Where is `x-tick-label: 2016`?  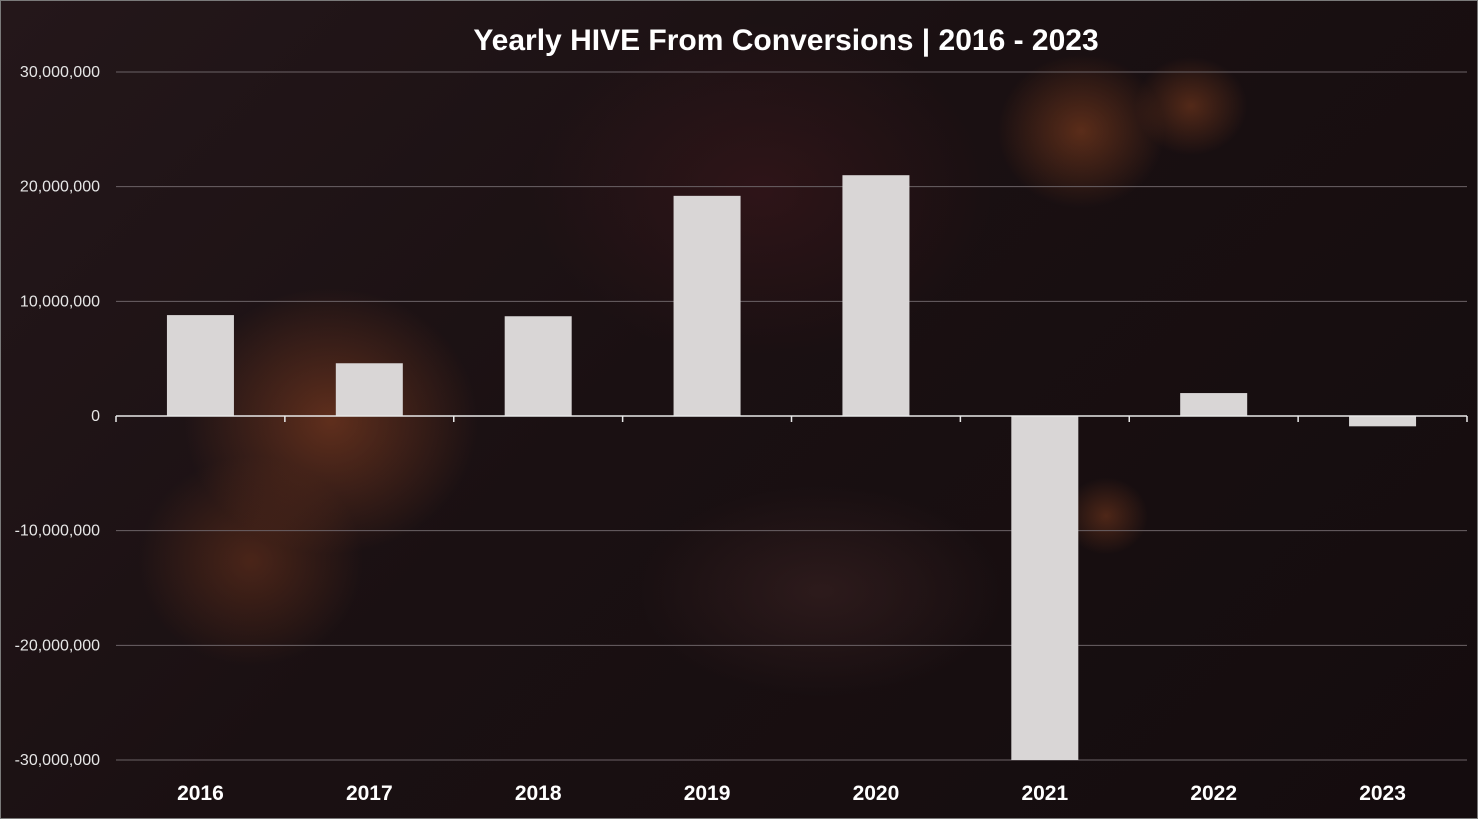
x-tick-label: 2016 is located at coordinates (200, 793).